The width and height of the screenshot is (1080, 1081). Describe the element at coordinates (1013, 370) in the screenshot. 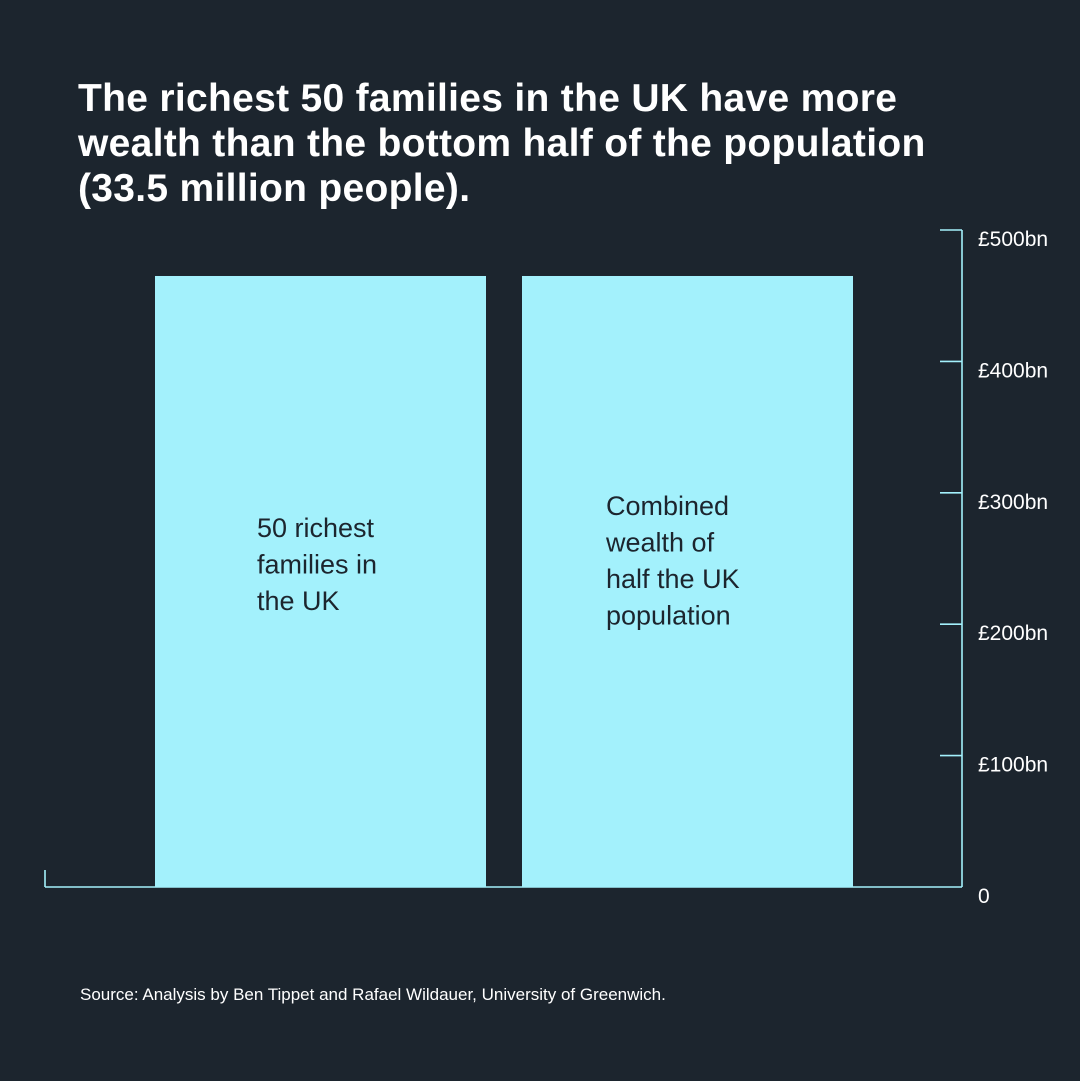

I see `y-tick-label-400: £400bn` at that location.